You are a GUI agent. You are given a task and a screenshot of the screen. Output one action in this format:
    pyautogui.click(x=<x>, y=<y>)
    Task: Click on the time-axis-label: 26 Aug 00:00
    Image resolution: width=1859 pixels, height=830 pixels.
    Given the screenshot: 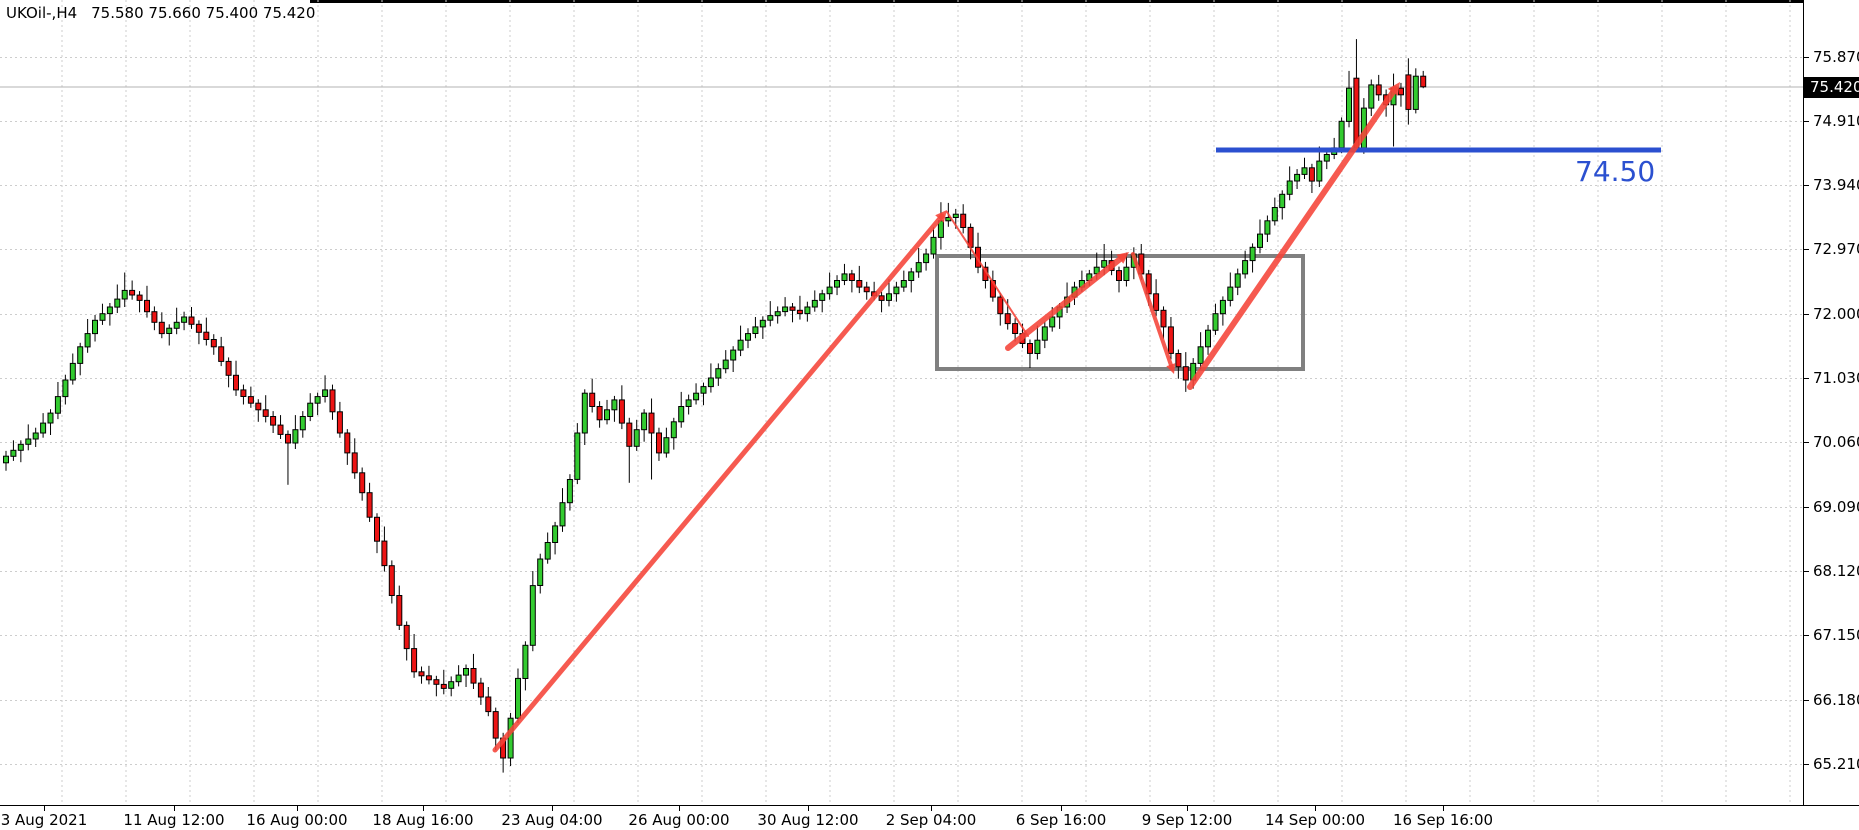 What is the action you would take?
    pyautogui.click(x=679, y=820)
    